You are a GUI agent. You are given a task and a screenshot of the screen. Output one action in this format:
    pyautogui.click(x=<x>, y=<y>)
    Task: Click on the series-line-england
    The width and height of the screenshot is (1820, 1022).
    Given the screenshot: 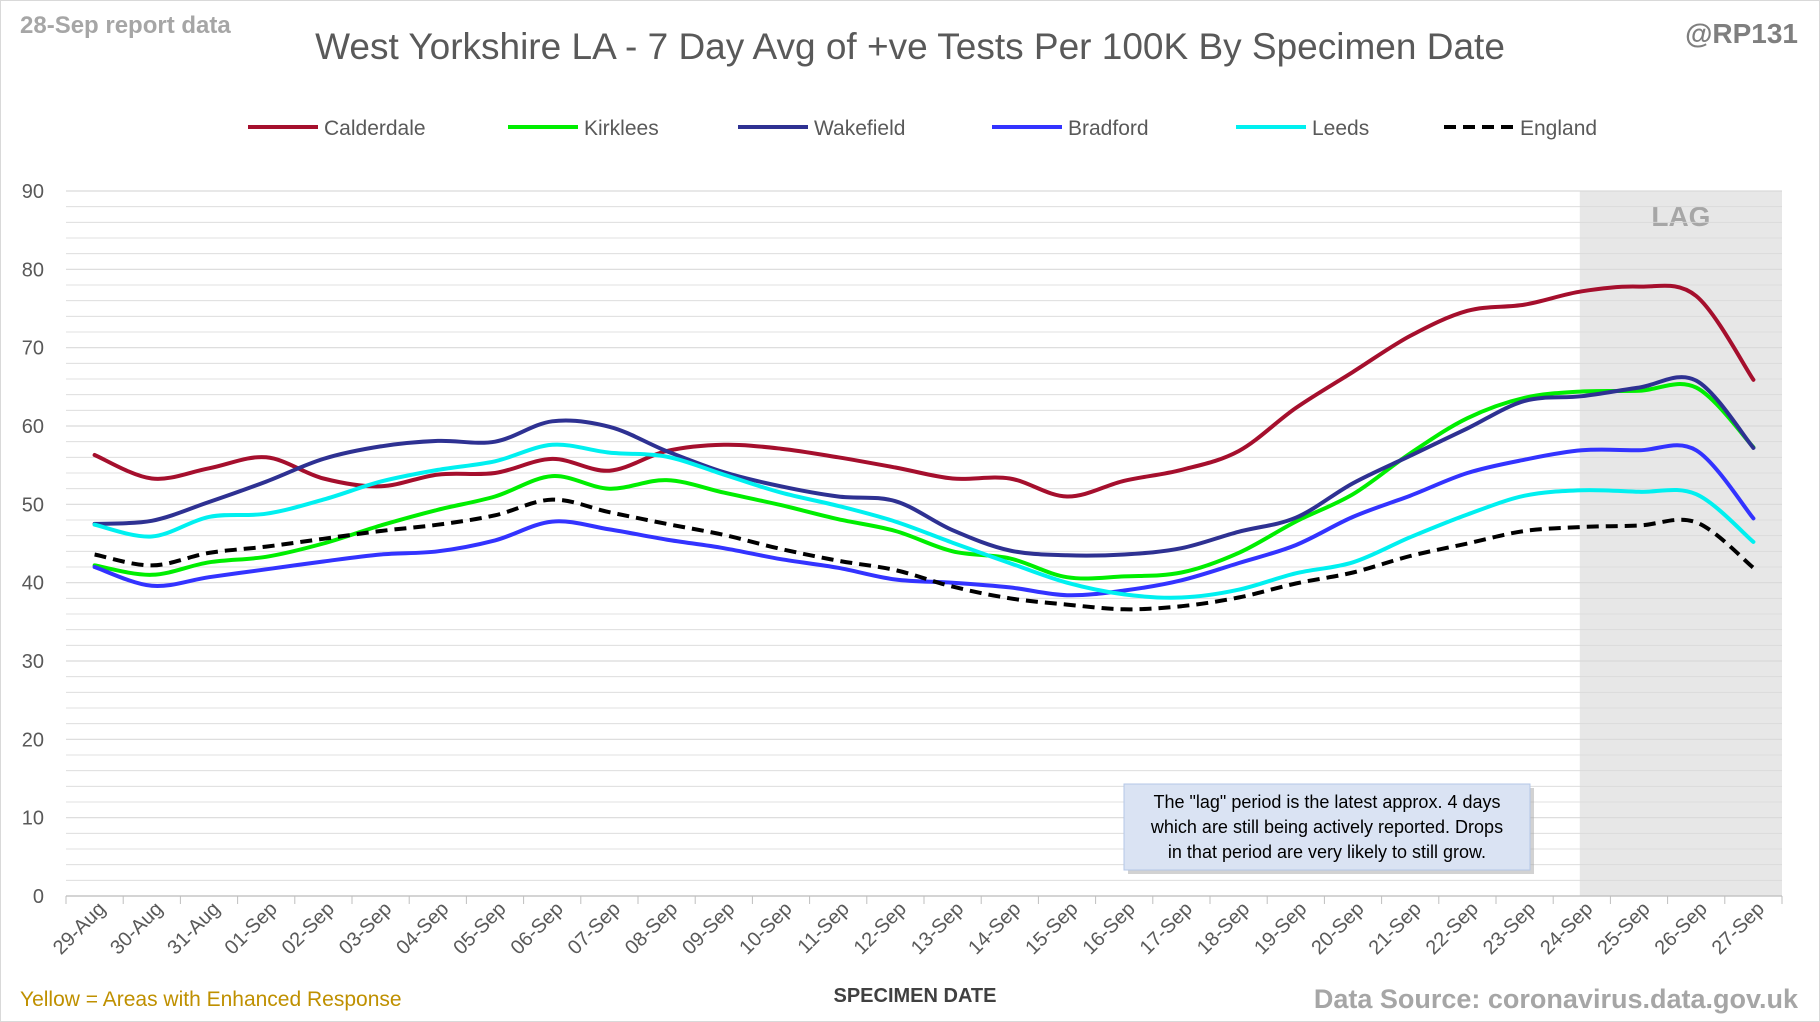 What is the action you would take?
    pyautogui.click(x=924, y=554)
    